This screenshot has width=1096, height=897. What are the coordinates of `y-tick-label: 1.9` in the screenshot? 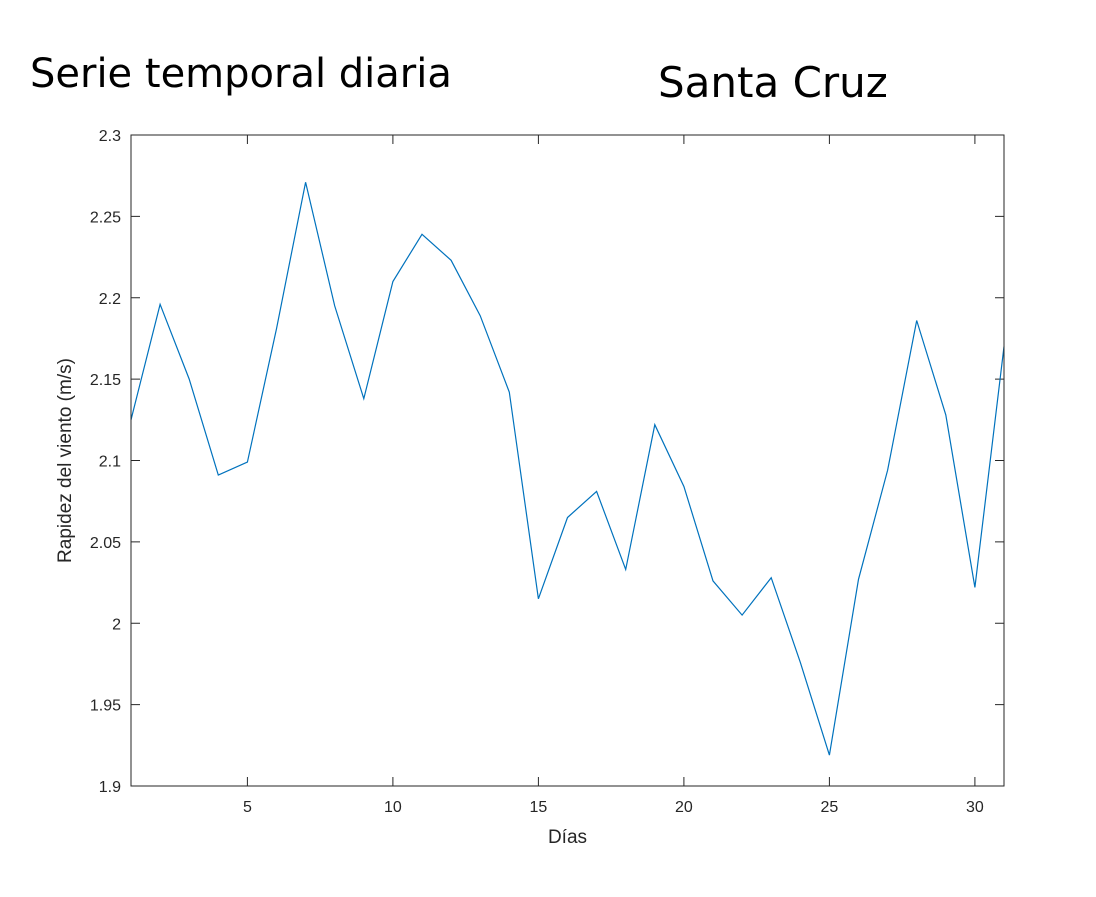 It's located at (110, 787).